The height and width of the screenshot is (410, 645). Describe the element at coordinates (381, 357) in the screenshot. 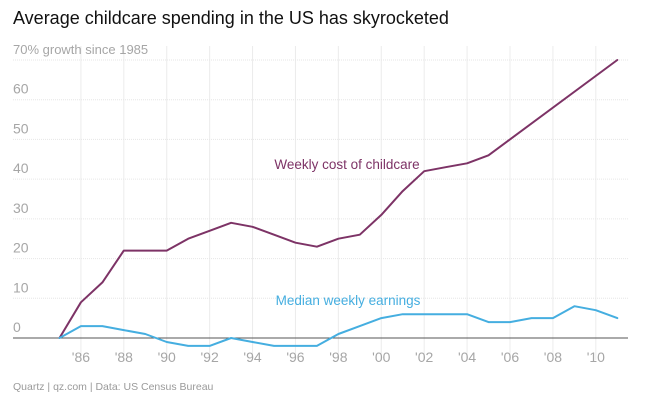

I see `x-tick-label: '00` at that location.